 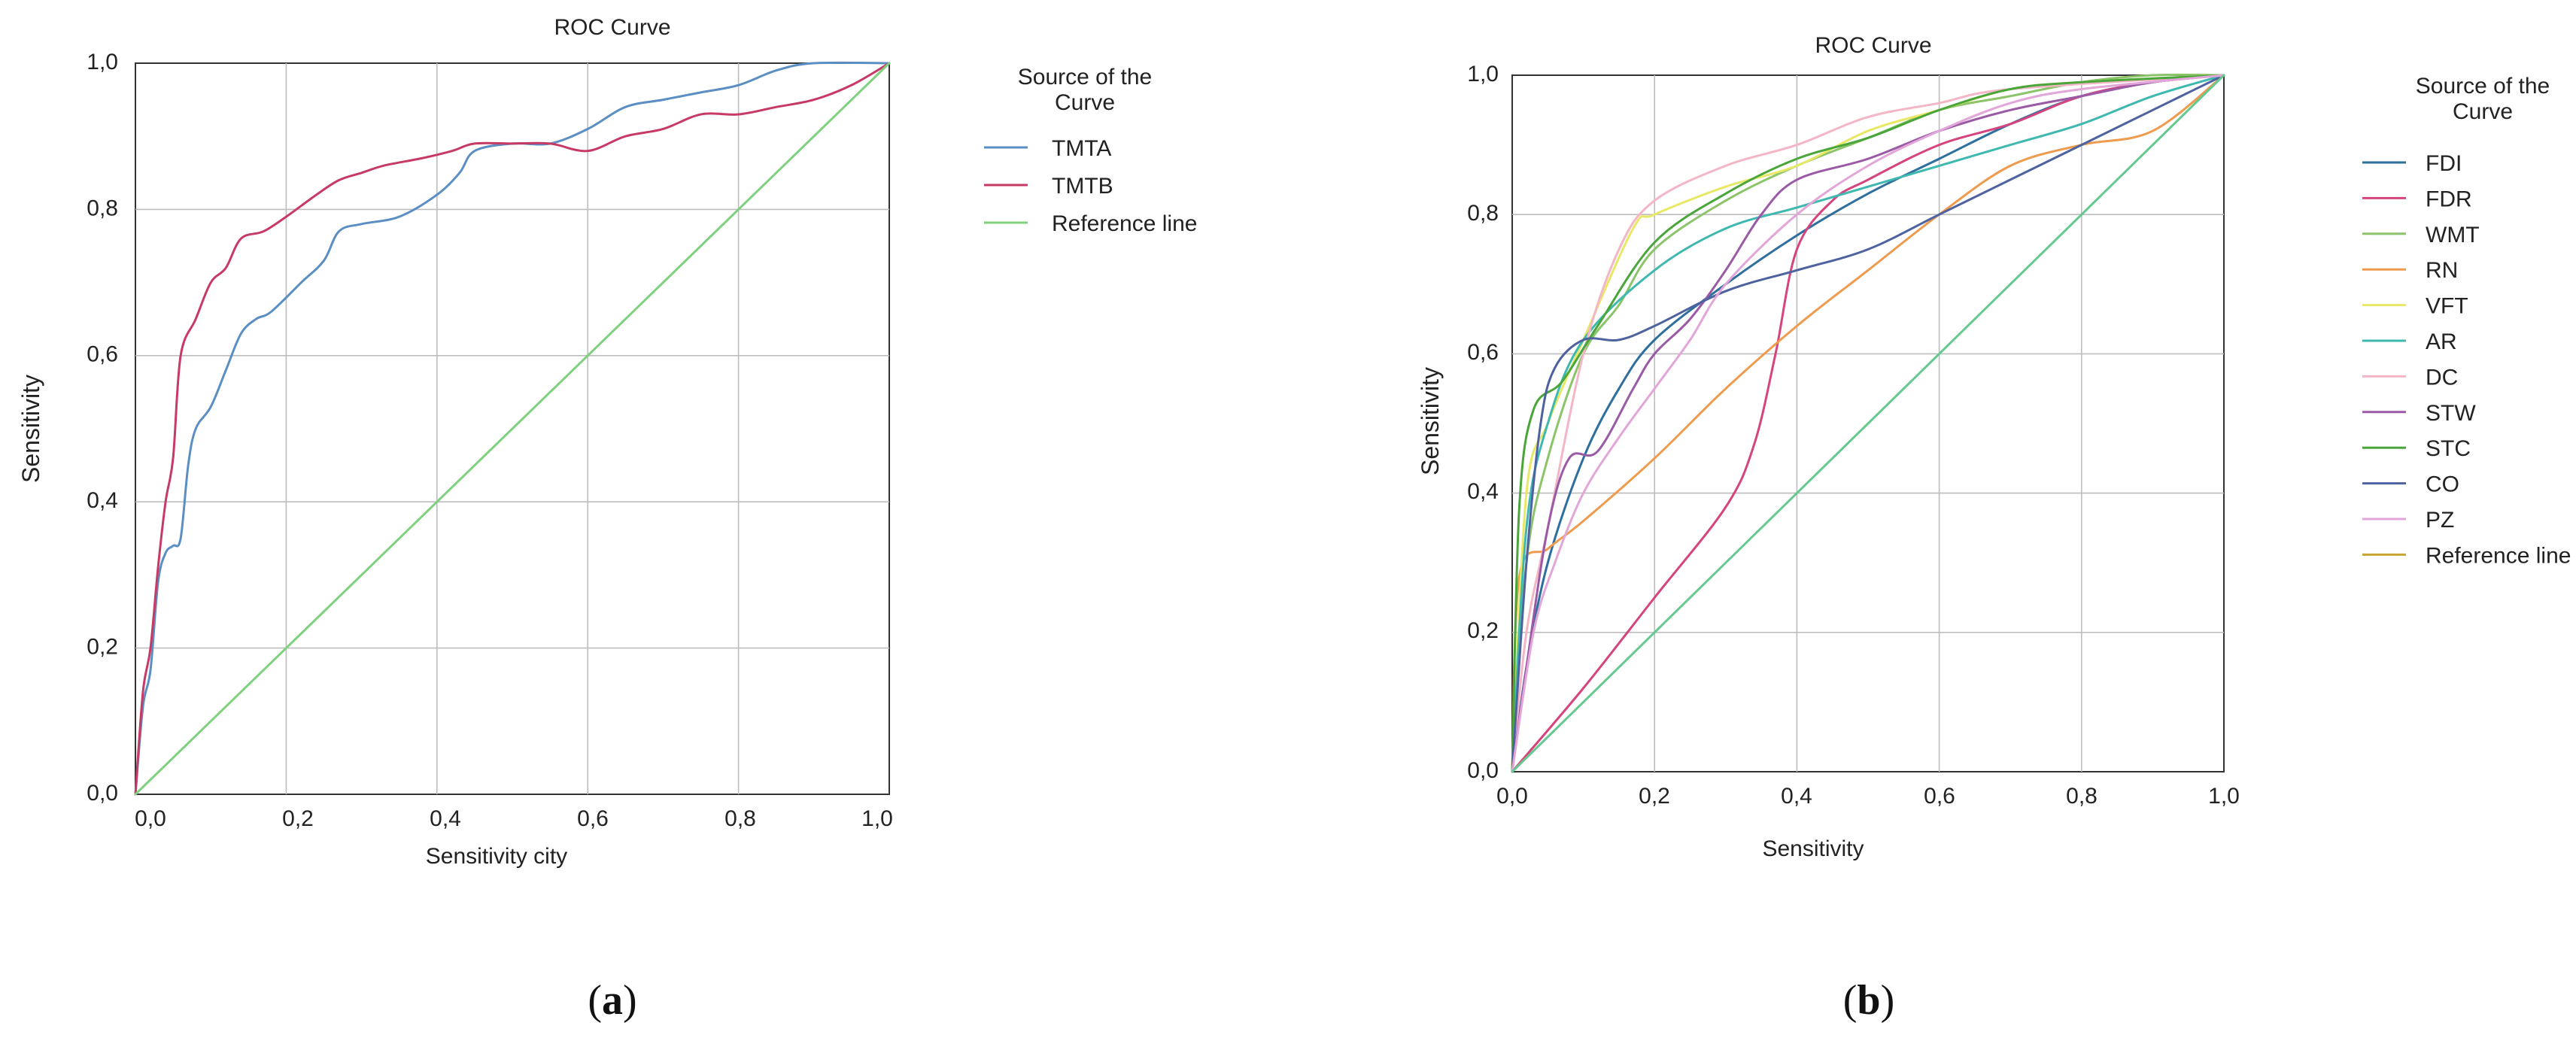 I want to click on a-xtick-2: 0,4, so click(x=445, y=818).